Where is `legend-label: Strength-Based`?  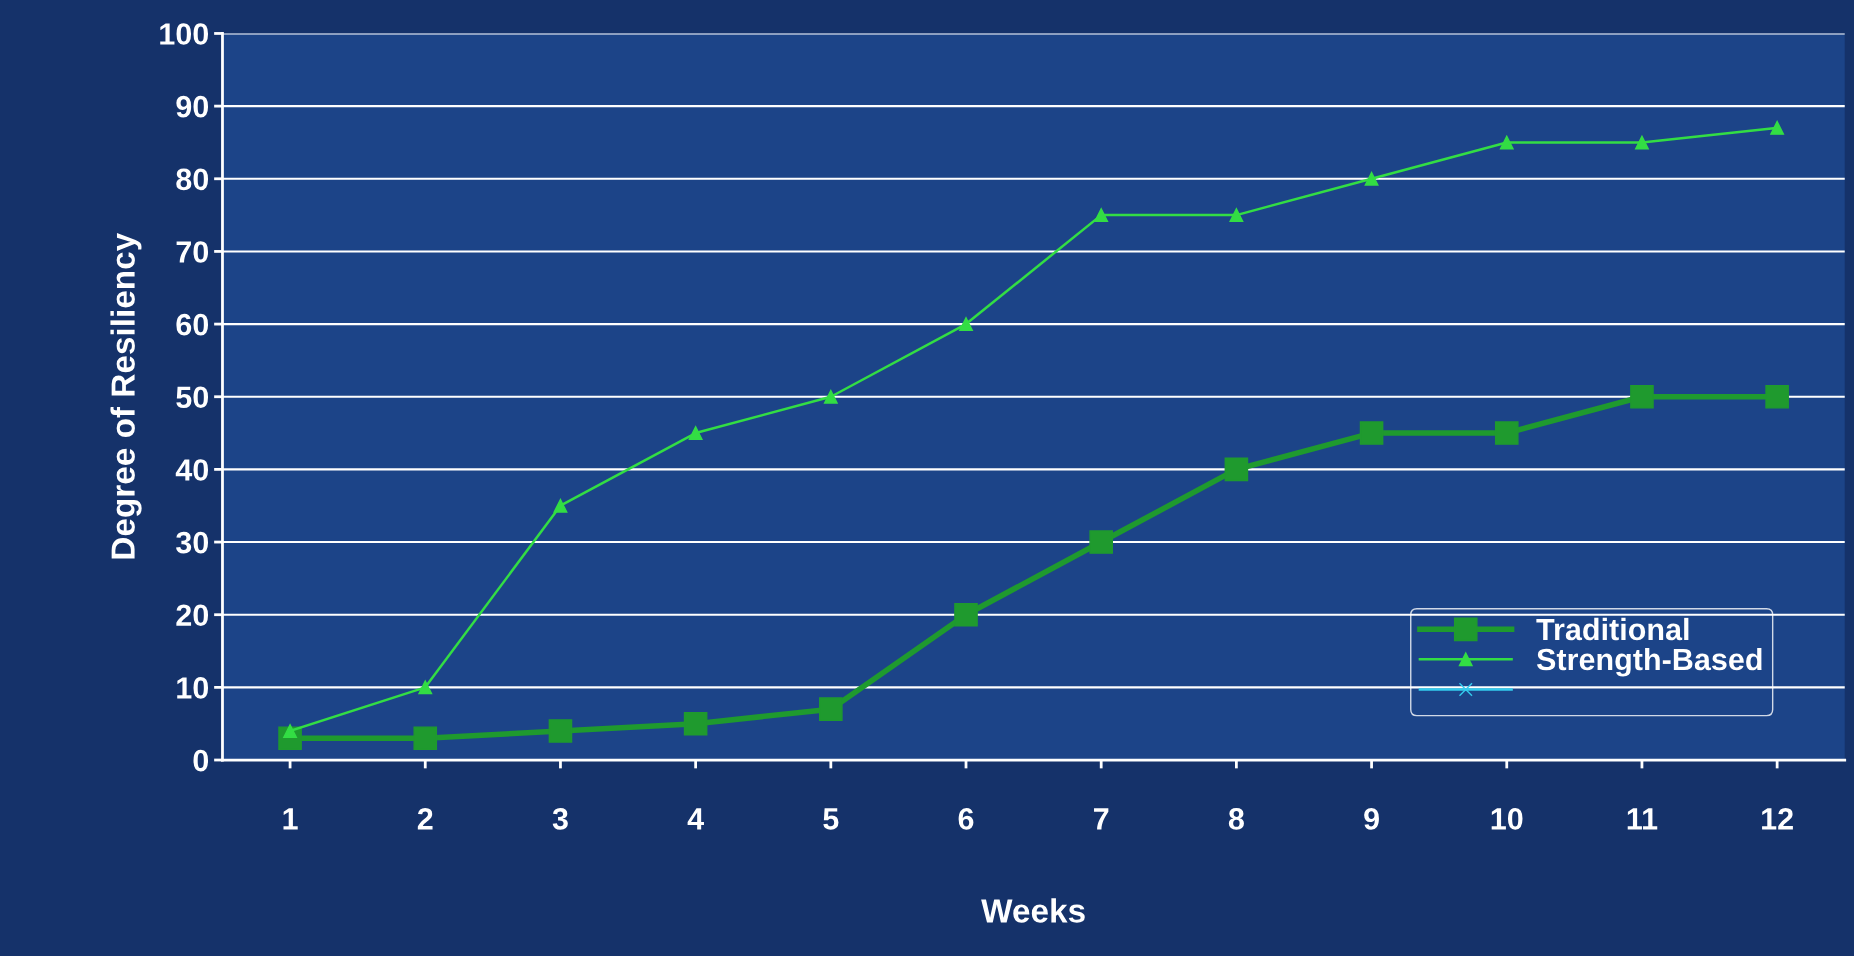 legend-label: Strength-Based is located at coordinates (1649, 662).